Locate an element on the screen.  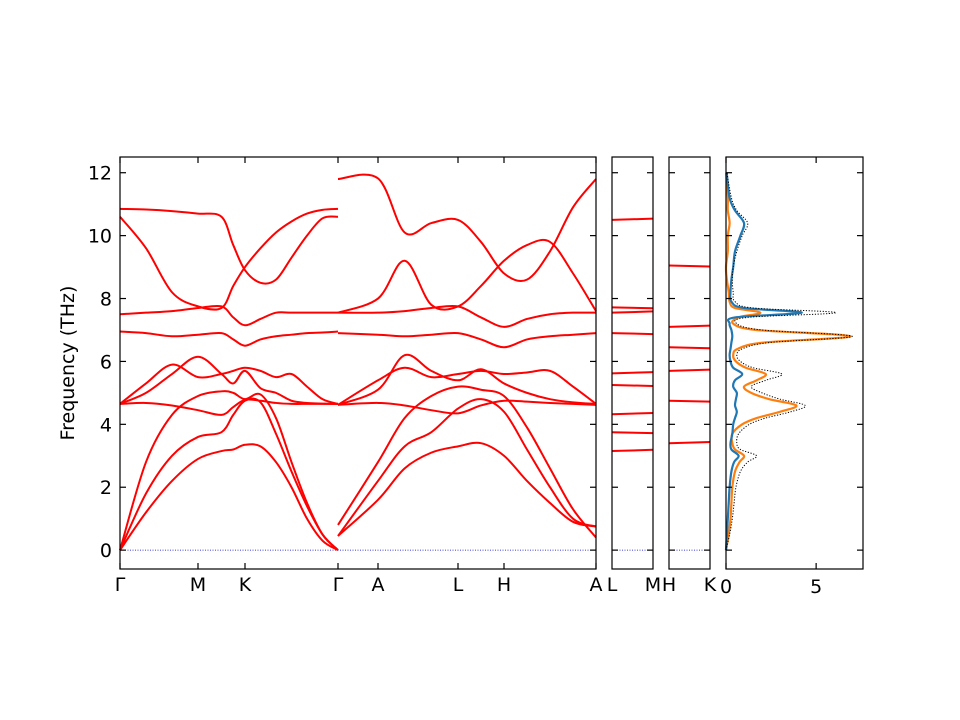
y-tick-label-10: 10 is located at coordinates (100, 237).